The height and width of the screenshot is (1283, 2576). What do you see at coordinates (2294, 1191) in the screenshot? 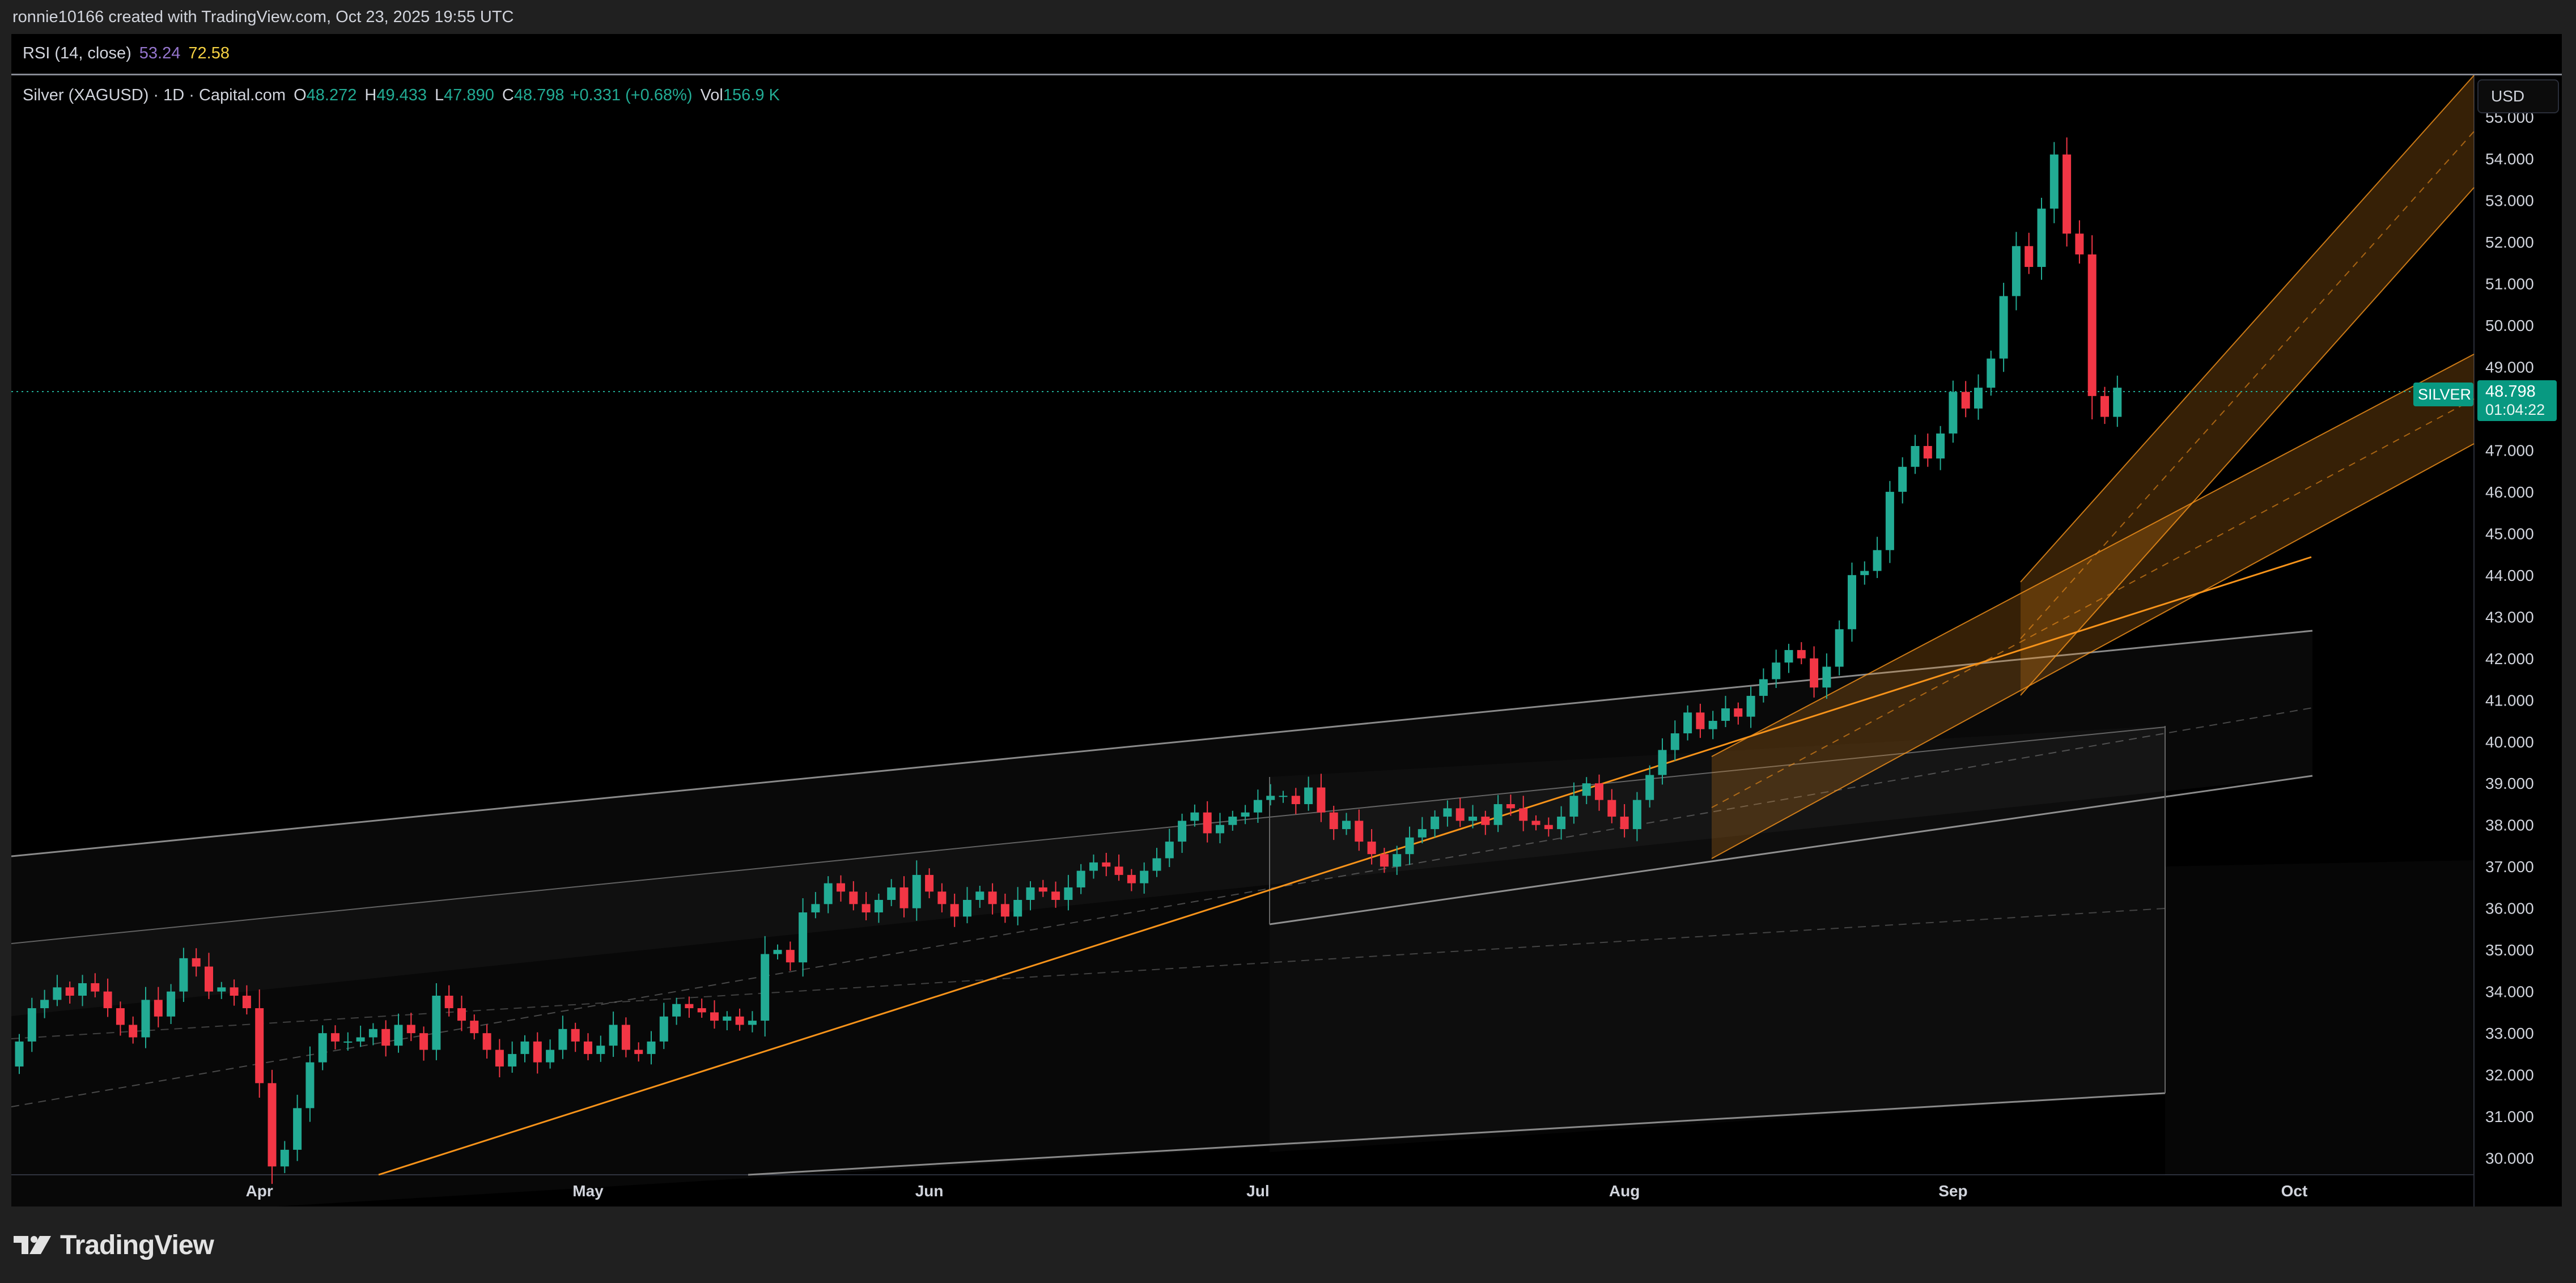
I see `time-tick-label: Oct` at bounding box center [2294, 1191].